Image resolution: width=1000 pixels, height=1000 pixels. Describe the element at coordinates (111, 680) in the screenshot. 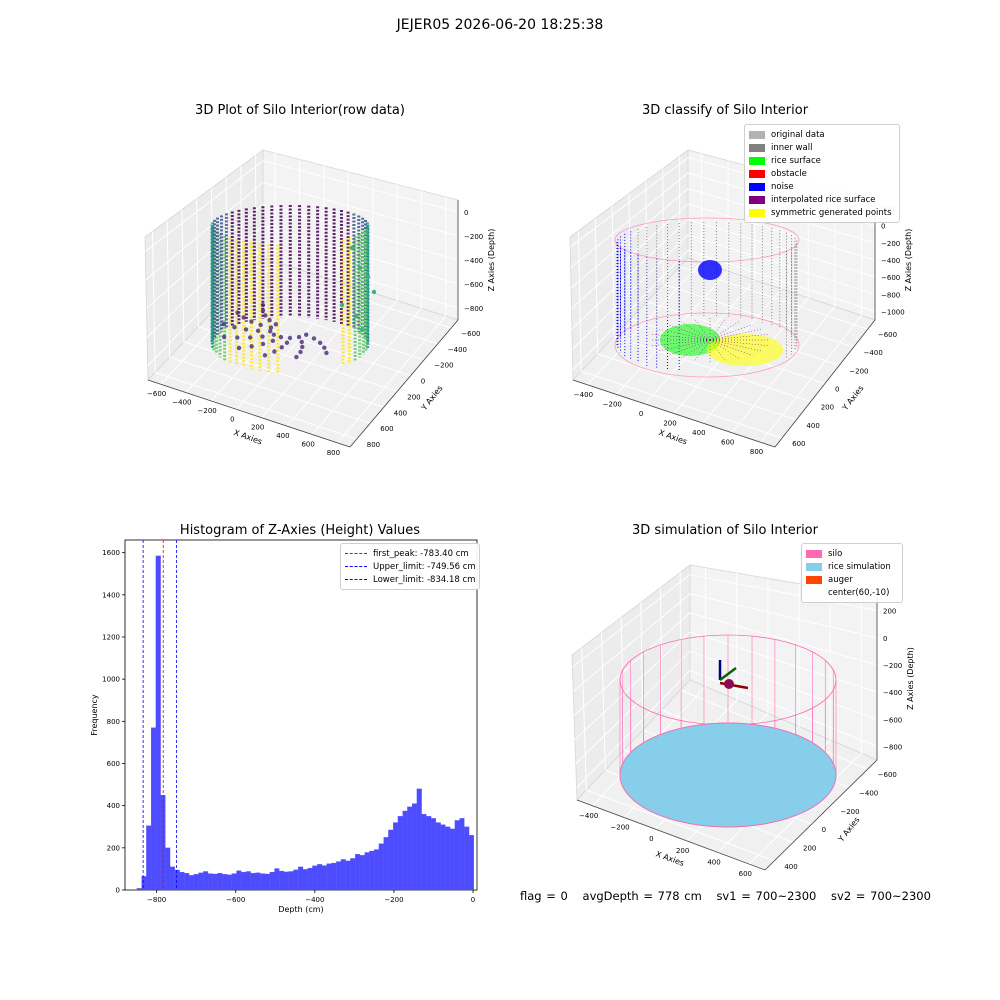

I see `y-tick-label: 1000` at that location.